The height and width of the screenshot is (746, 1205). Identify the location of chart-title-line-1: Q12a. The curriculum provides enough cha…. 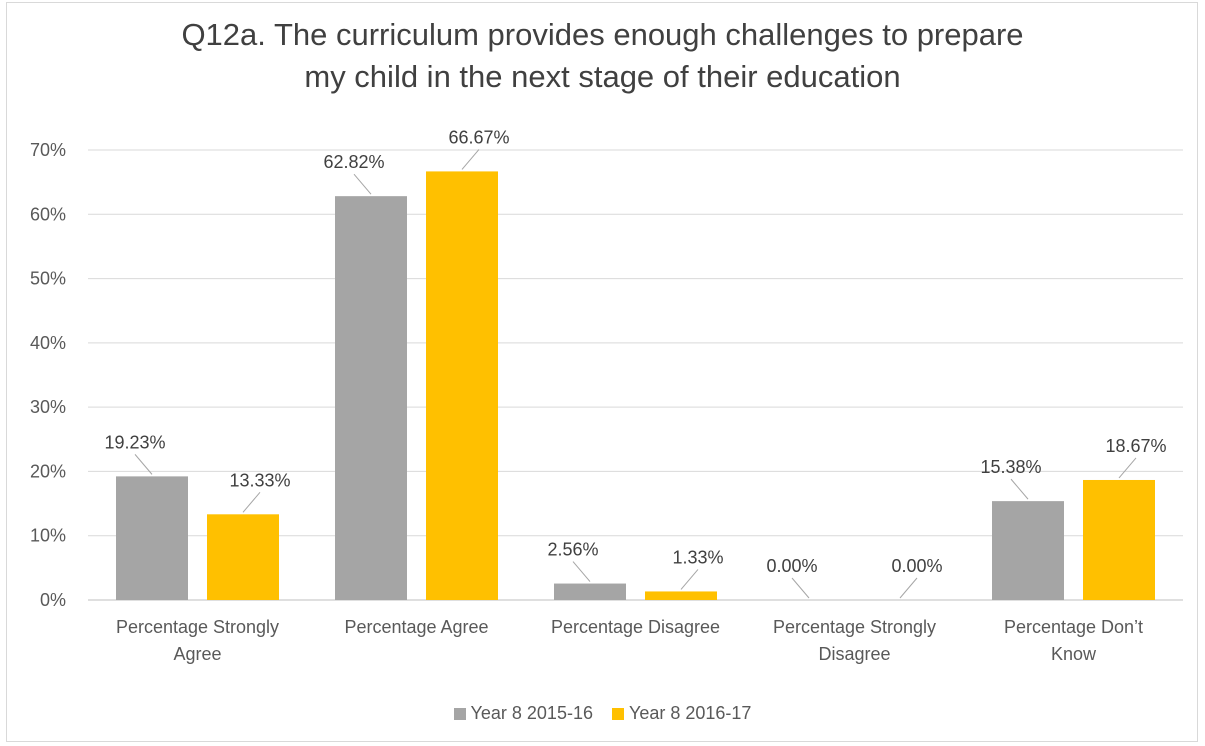
(602, 34).